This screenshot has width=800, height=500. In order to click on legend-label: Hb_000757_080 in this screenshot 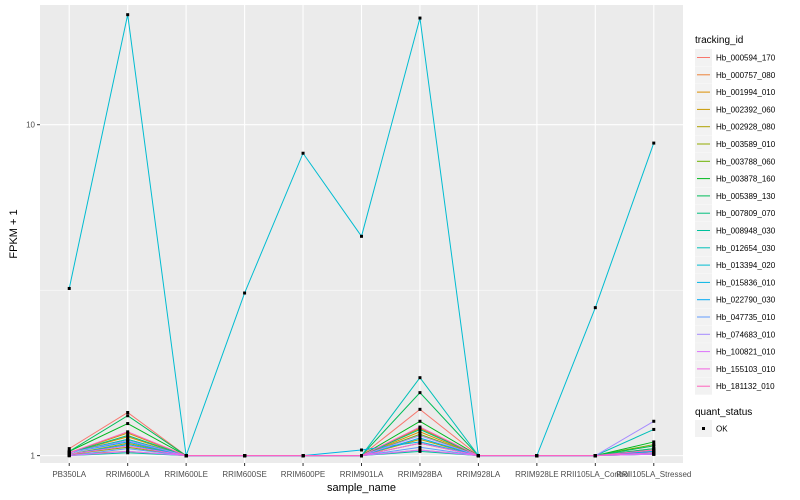, I will do `click(746, 75)`.